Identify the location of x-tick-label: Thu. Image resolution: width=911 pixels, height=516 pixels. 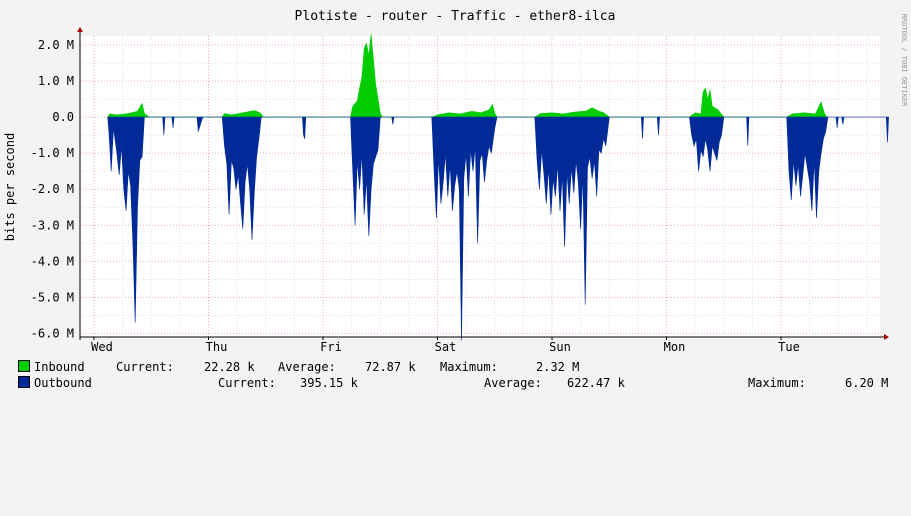
(217, 347).